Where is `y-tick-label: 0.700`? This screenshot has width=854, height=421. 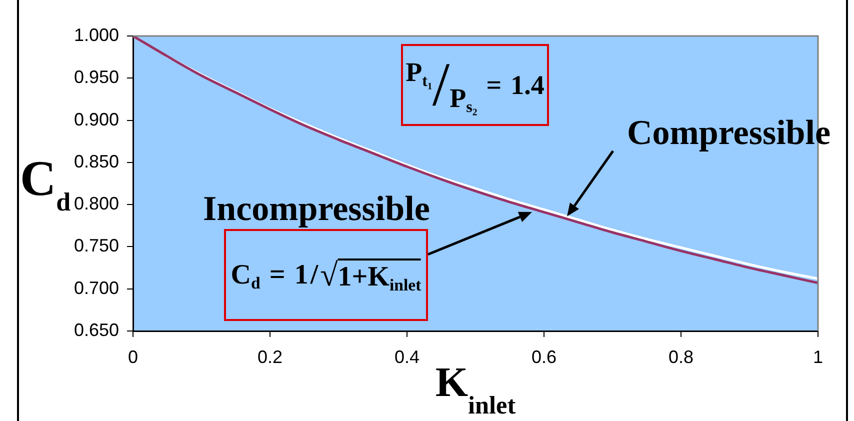
y-tick-label: 0.700 is located at coordinates (96, 288).